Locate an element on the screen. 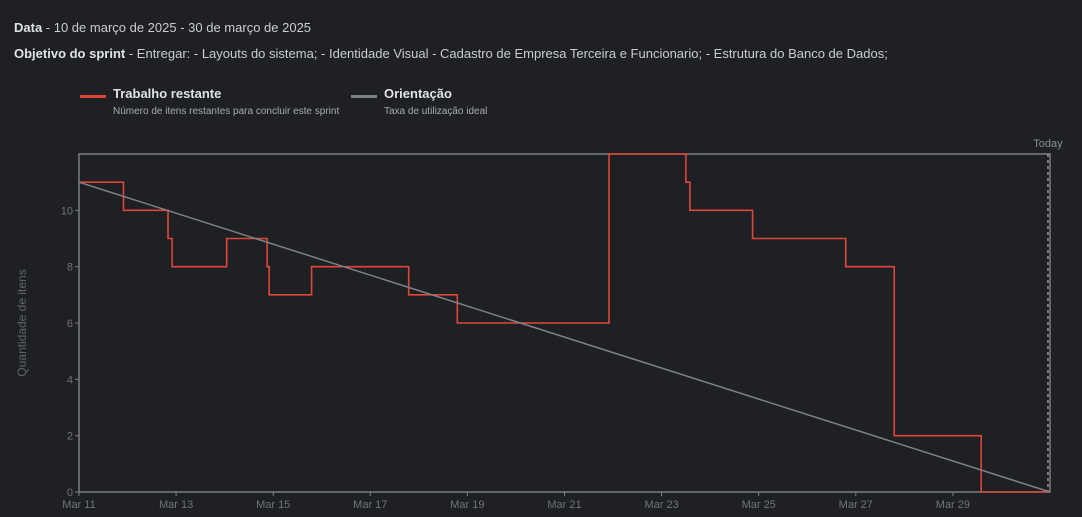  x-tick-label: Mar 23 is located at coordinates (661, 505).